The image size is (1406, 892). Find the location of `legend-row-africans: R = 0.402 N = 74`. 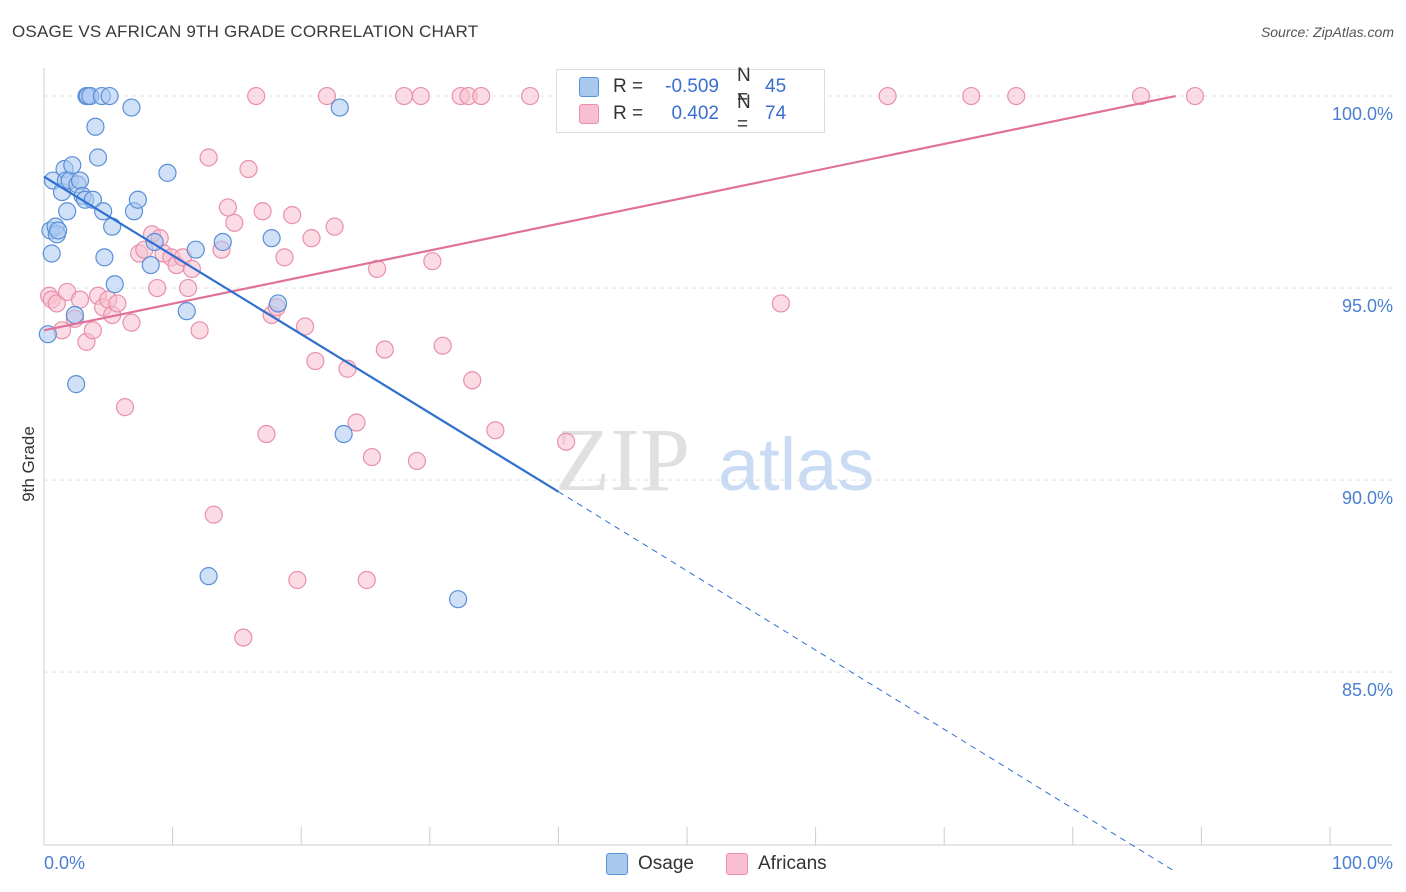

legend-row-africans: R = 0.402 N = 74 is located at coordinates (692, 113).